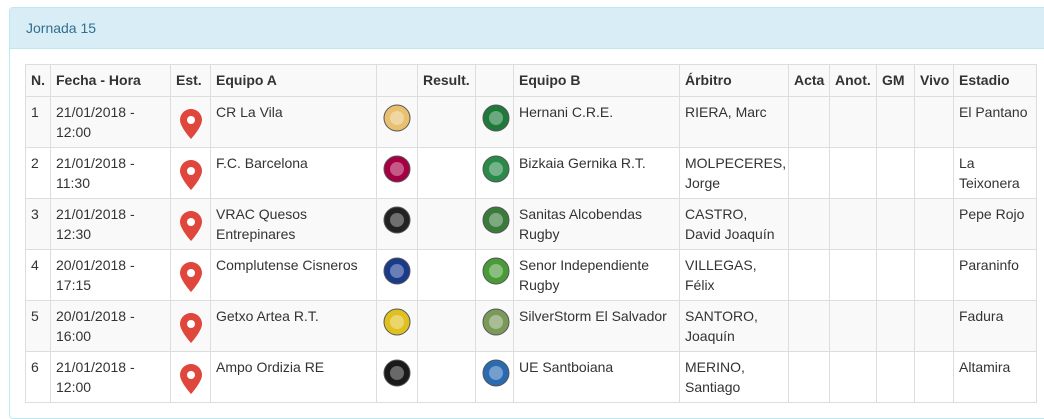  Describe the element at coordinates (293, 275) in the screenshot. I see `team-a: Complutense Cisneros` at that location.